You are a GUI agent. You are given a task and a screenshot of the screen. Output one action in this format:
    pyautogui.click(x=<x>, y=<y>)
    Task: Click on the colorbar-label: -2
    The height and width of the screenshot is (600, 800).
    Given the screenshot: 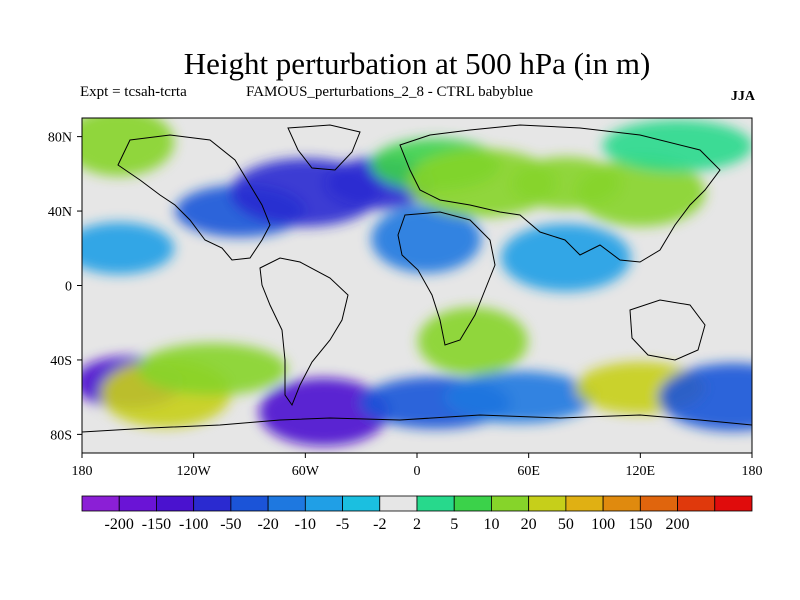 What is the action you would take?
    pyautogui.click(x=379, y=524)
    